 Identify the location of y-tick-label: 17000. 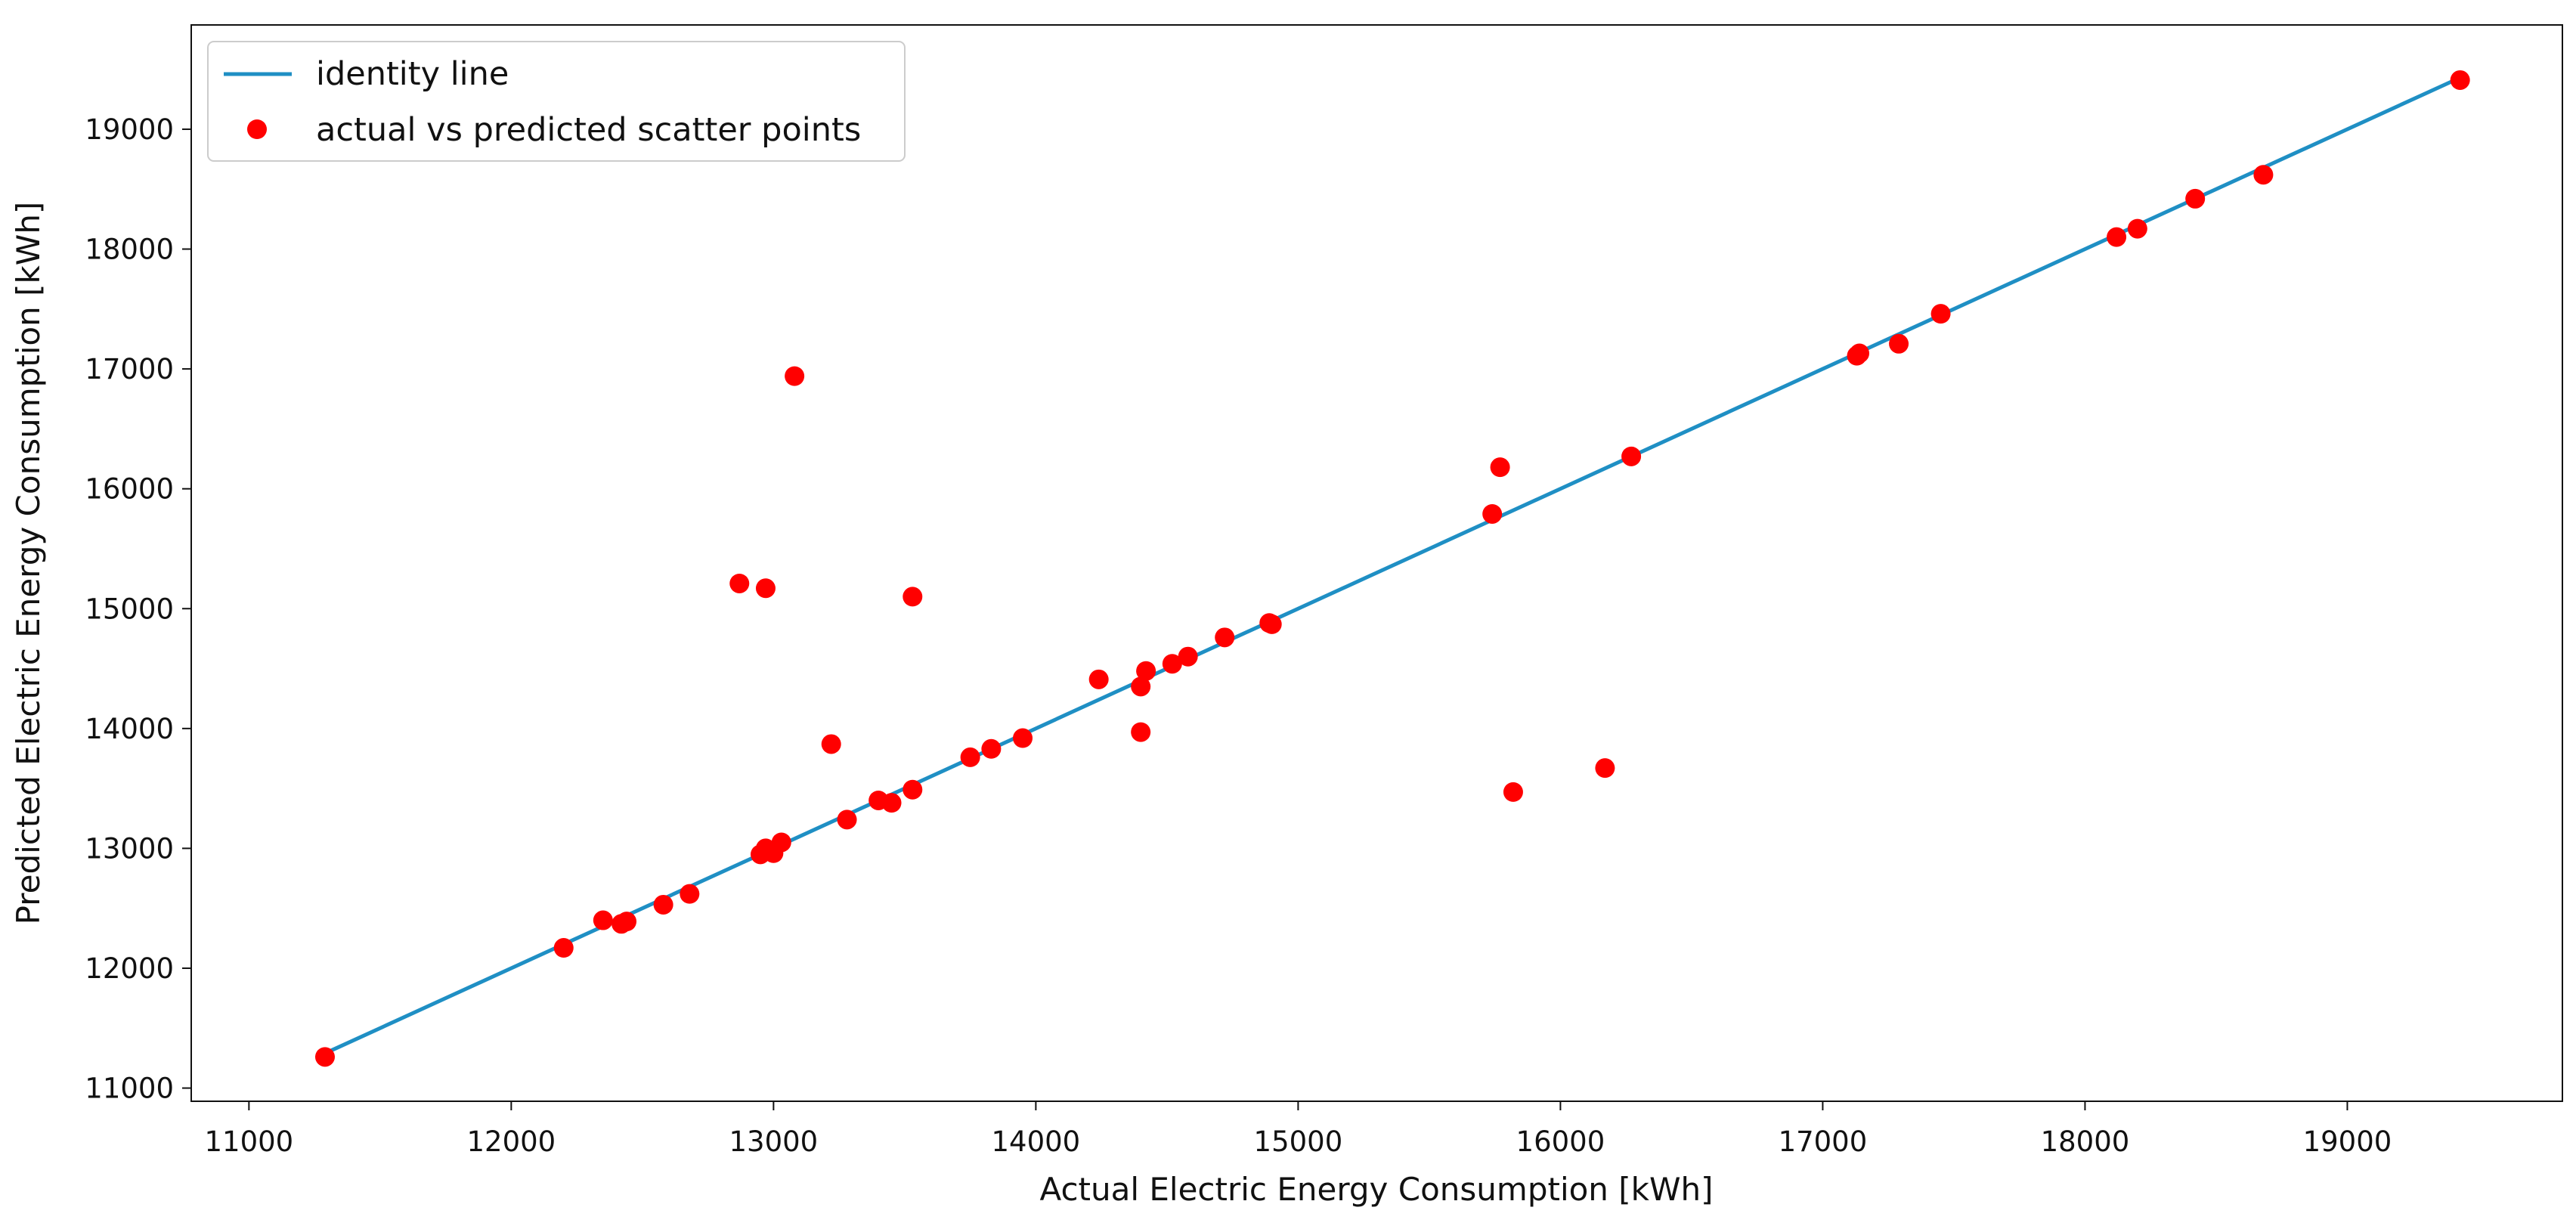
(129, 369).